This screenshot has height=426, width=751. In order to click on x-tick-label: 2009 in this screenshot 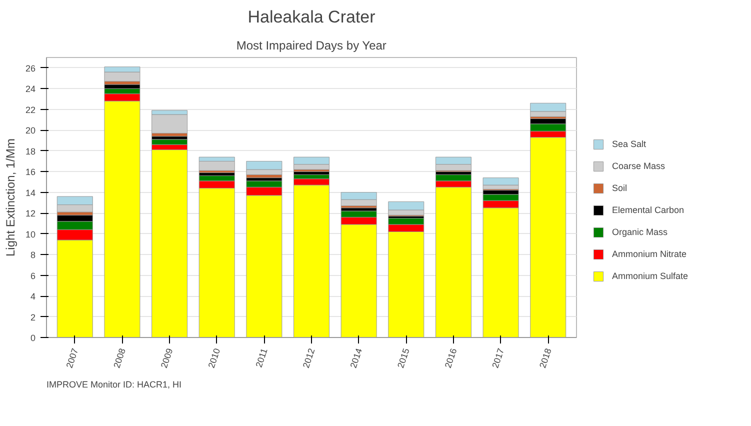, I will do `click(166, 358)`.